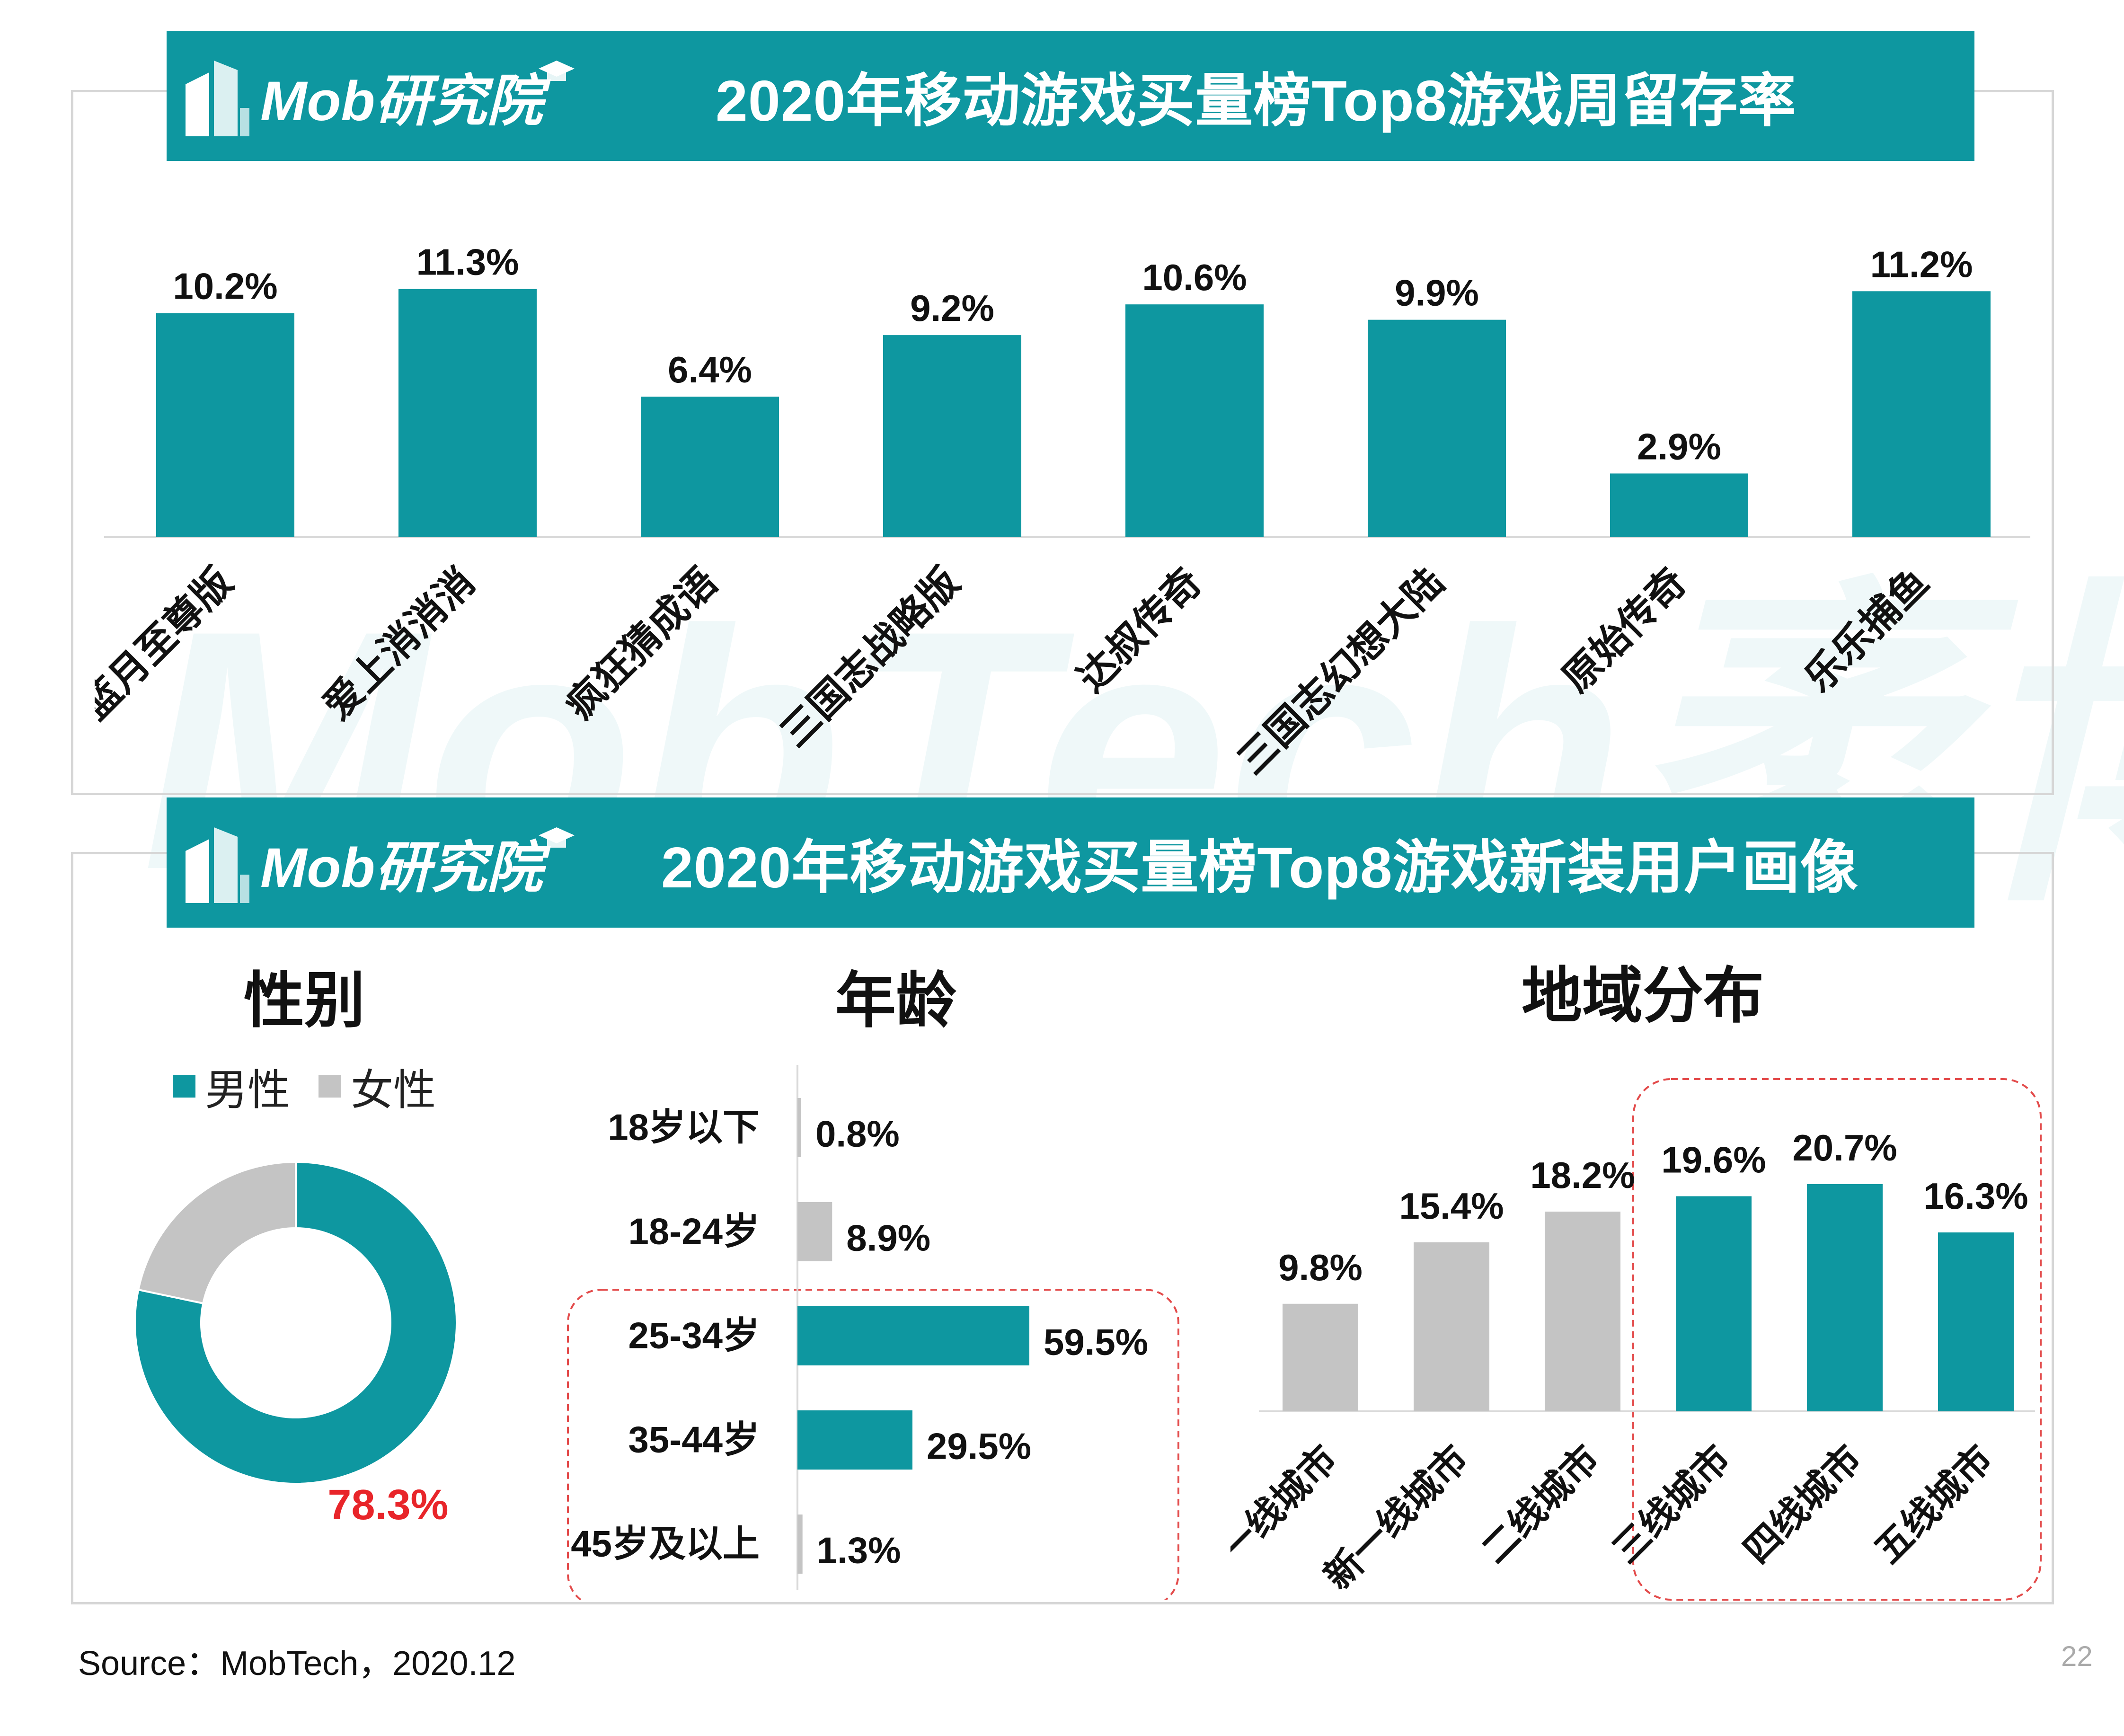 This screenshot has width=2124, height=1736. Describe the element at coordinates (1975, 1196) in the screenshot. I see `data-label: 16.3%` at that location.